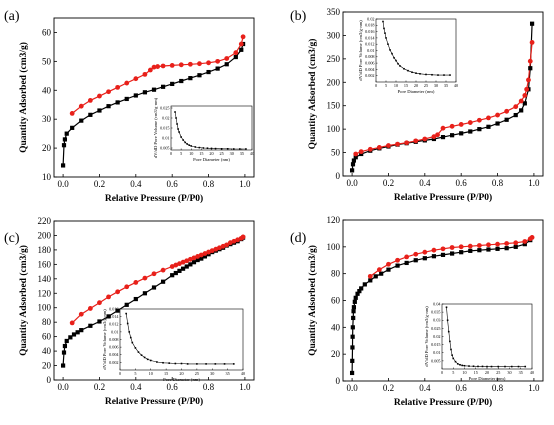  Describe the element at coordinates (136, 184) in the screenshot. I see `x-tick-label: 0.4` at that location.